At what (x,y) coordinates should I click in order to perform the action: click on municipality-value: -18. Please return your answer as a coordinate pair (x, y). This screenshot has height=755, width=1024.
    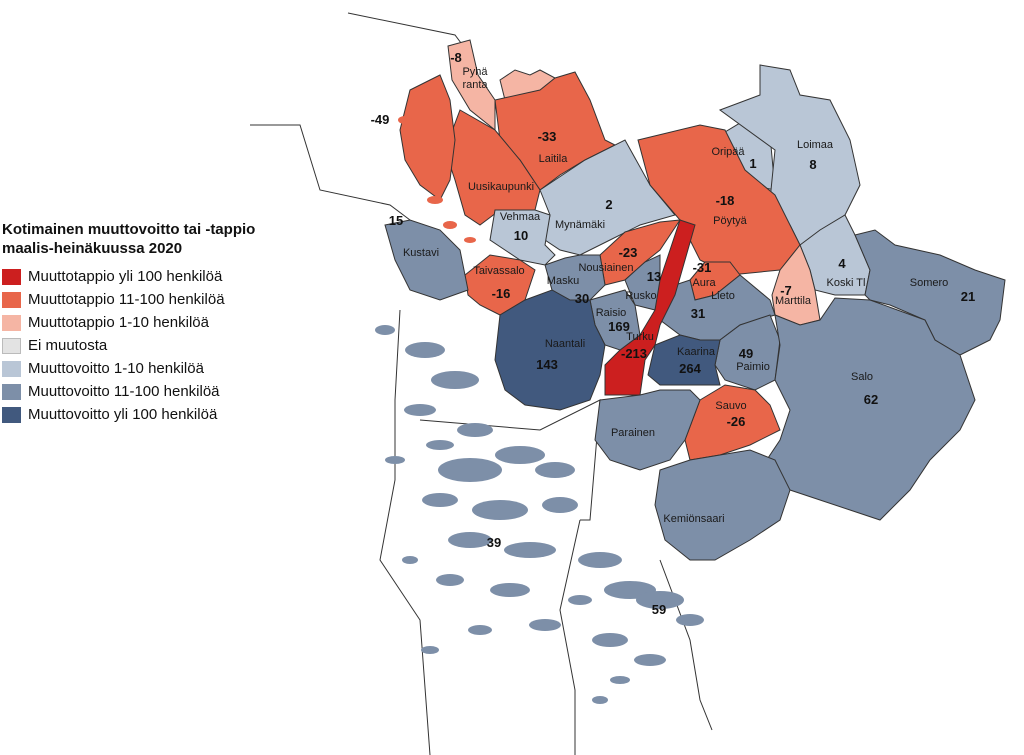
    Looking at the image, I should click on (725, 200).